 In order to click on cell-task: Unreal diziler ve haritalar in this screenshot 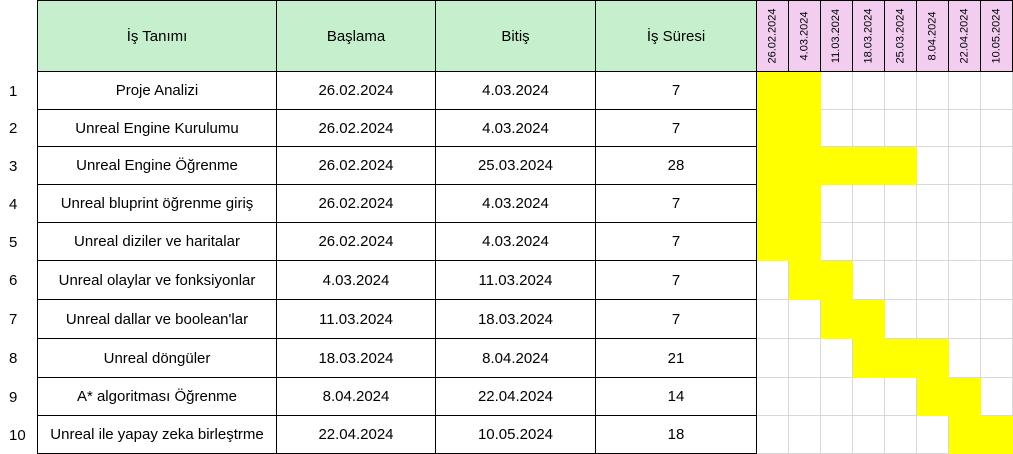, I will do `click(157, 242)`.